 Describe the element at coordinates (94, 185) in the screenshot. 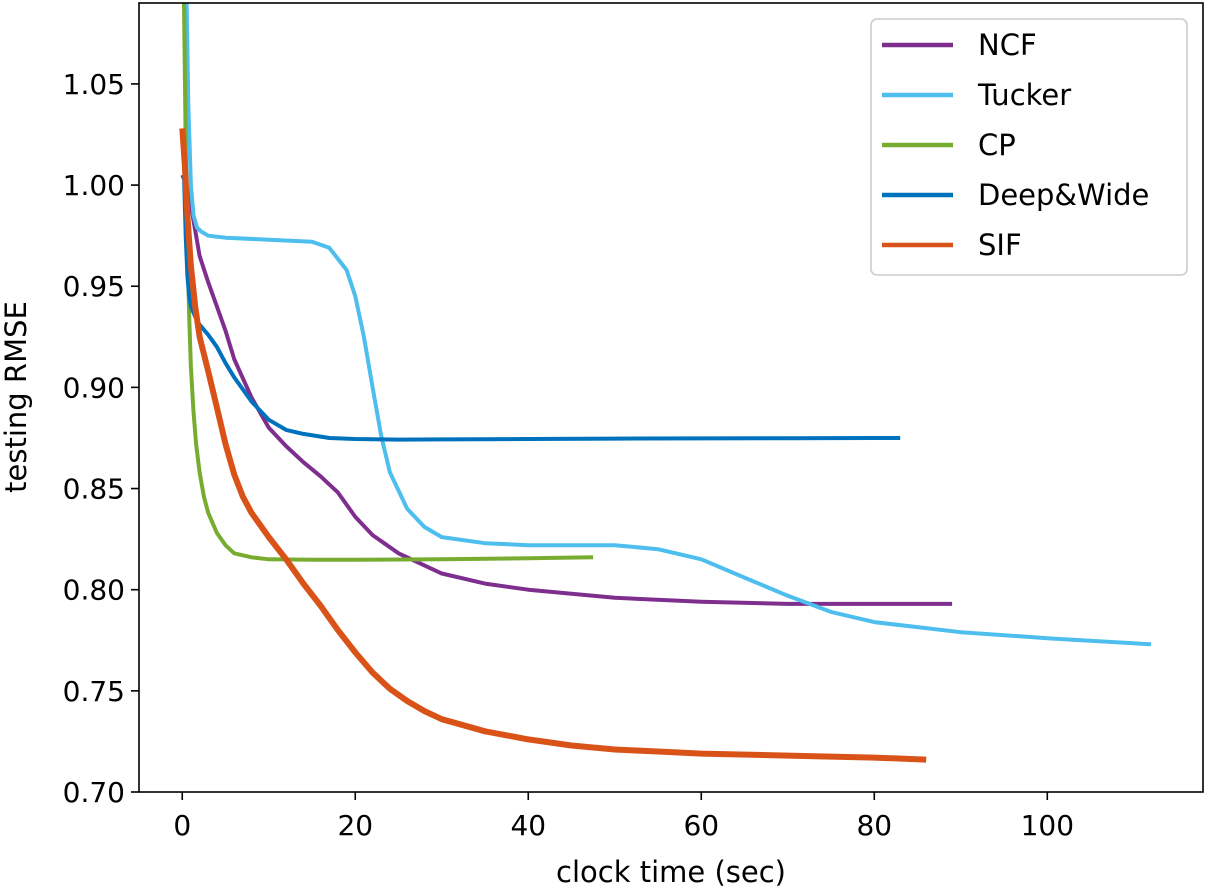

I see `y-tick-label: 1.00` at that location.